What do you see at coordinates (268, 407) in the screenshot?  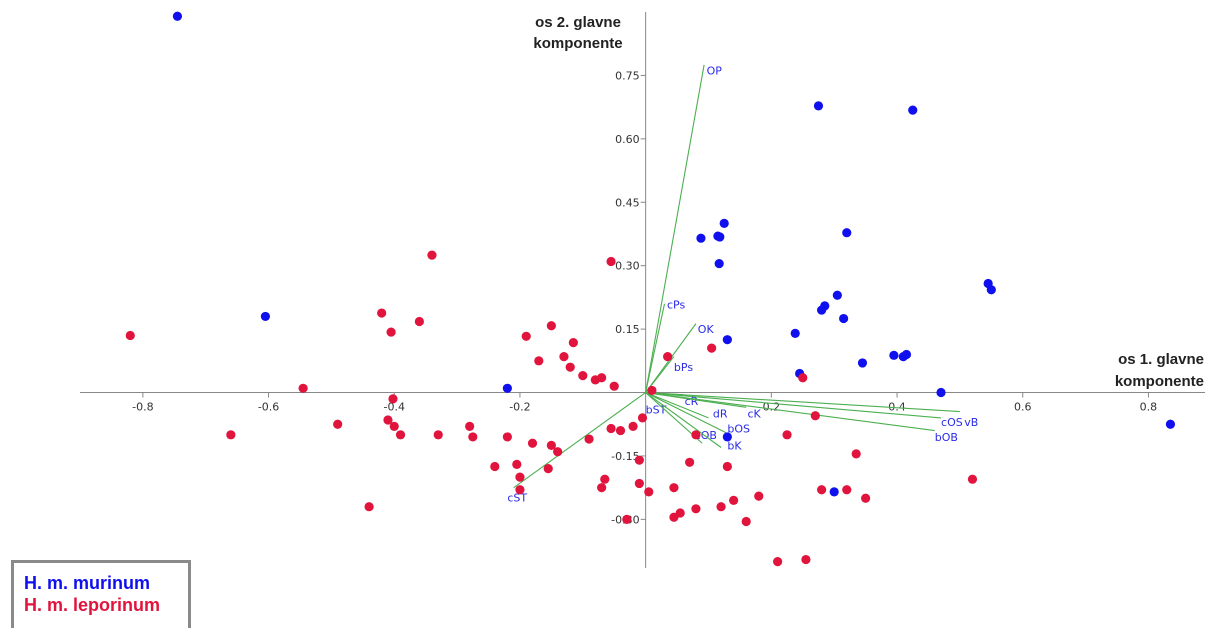 I see `x-tick-label: -0.6` at bounding box center [268, 407].